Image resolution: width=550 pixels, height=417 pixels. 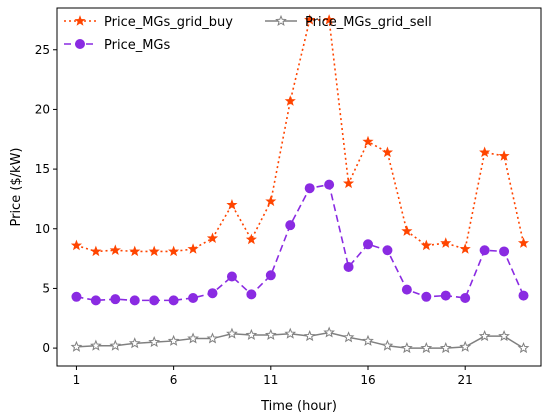 What do you see at coordinates (46, 288) in the screenshot?
I see `y-tick-label: 5` at bounding box center [46, 288].